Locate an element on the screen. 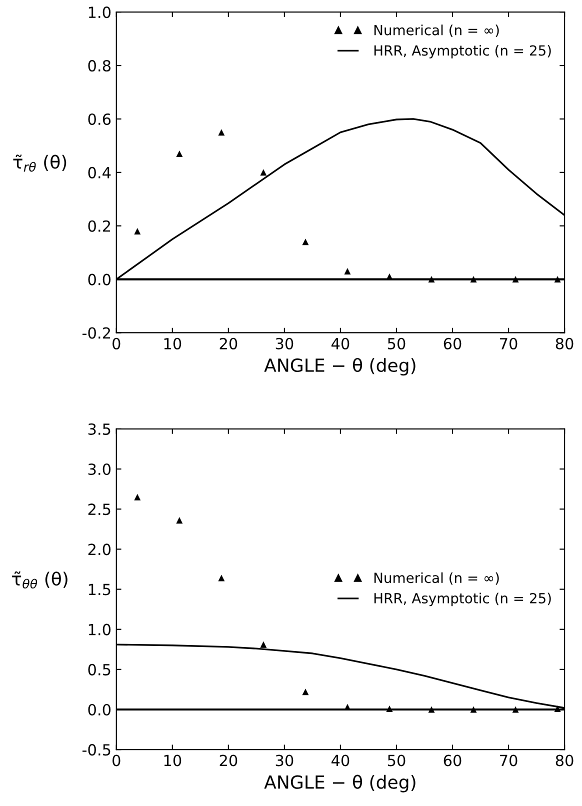  y-tick-label: 0.5 is located at coordinates (99, 670).